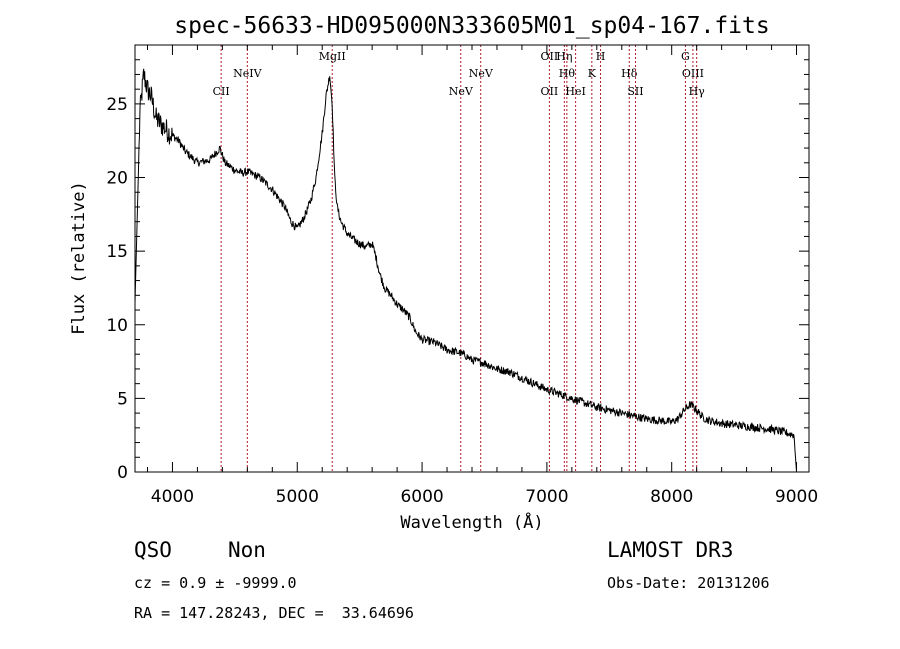  I want to click on y-tick-label: 25, so click(117, 105).